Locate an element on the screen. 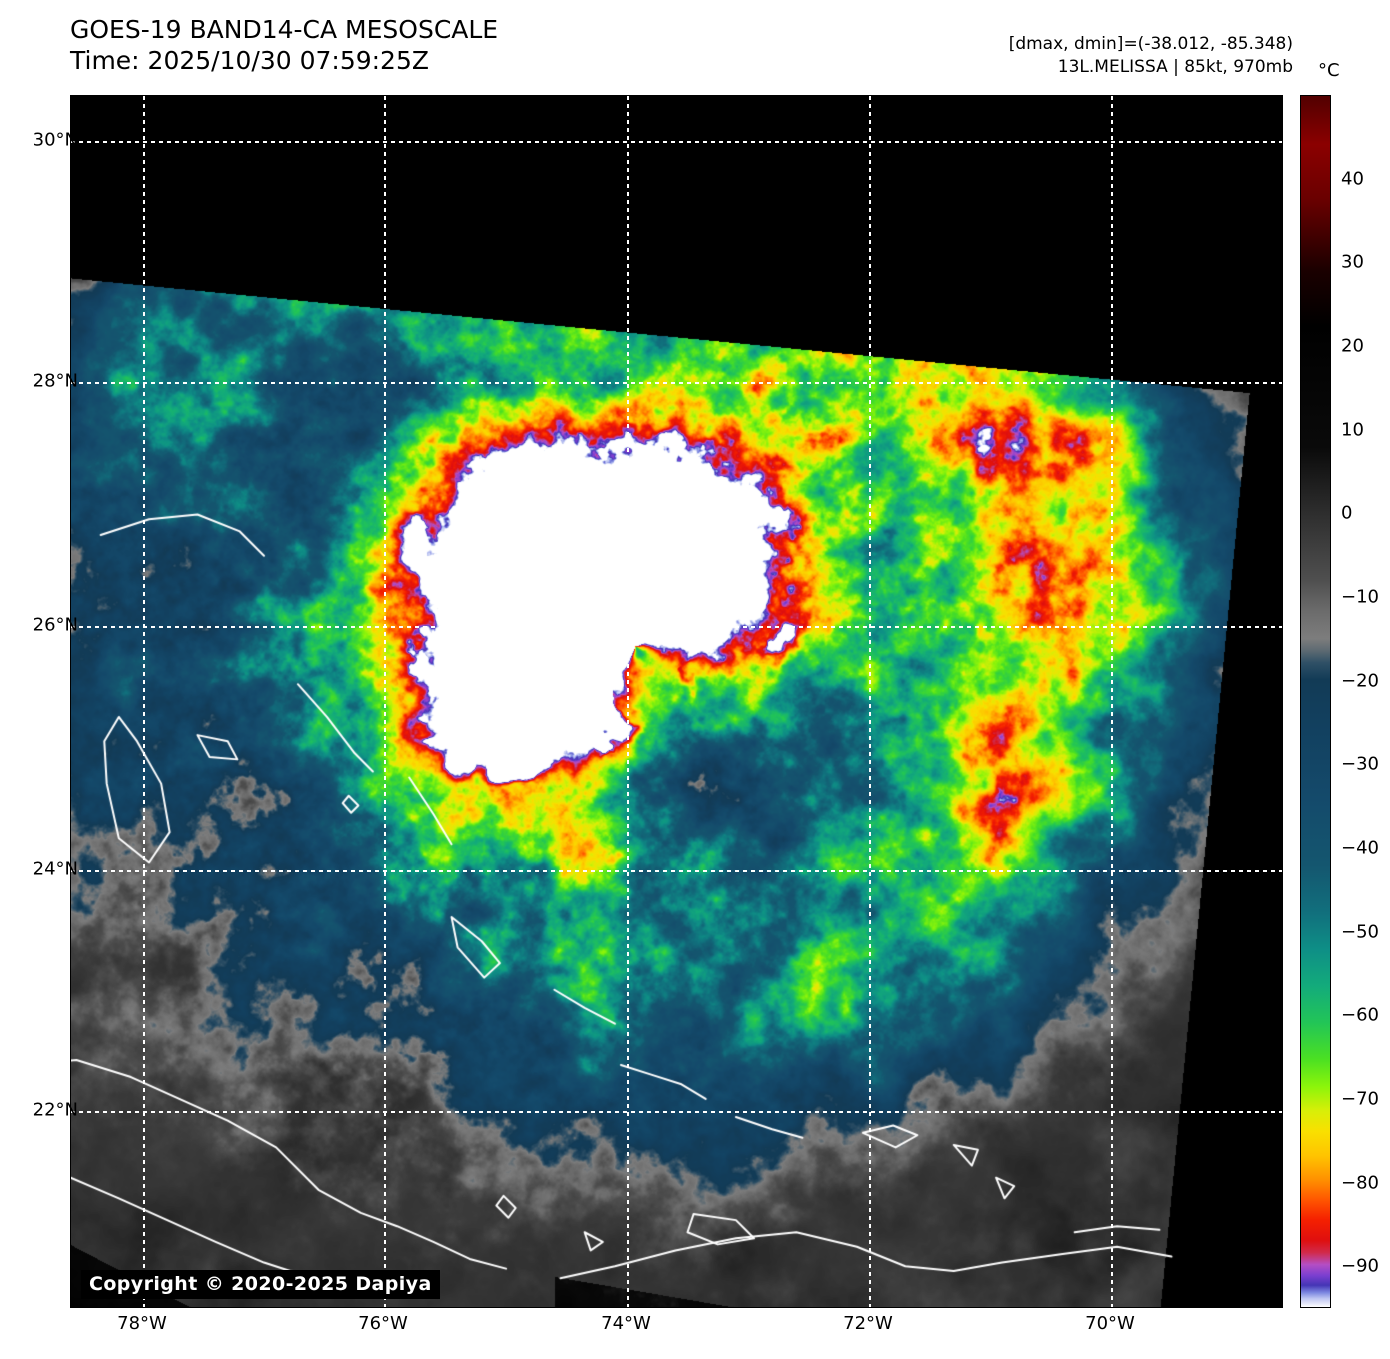 The height and width of the screenshot is (1359, 1390). lat-tick-label-4: 22°N is located at coordinates (55, 1110).